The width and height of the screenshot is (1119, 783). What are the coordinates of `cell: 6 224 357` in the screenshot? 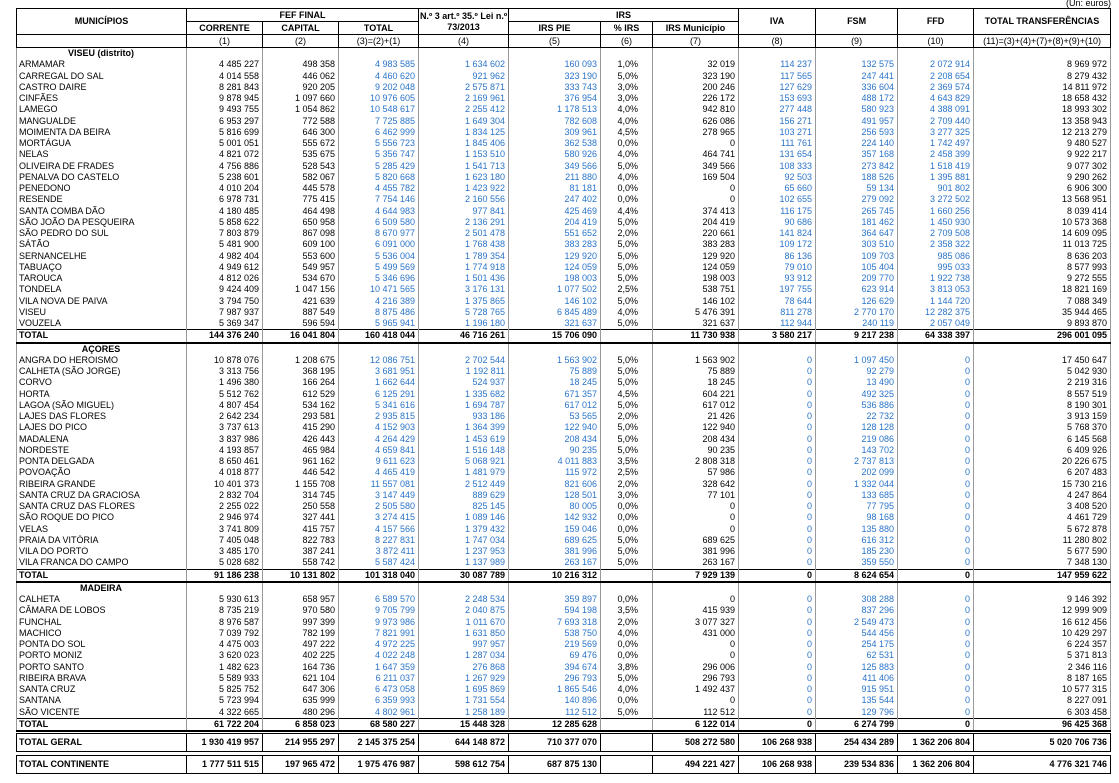 It's located at (1042, 645).